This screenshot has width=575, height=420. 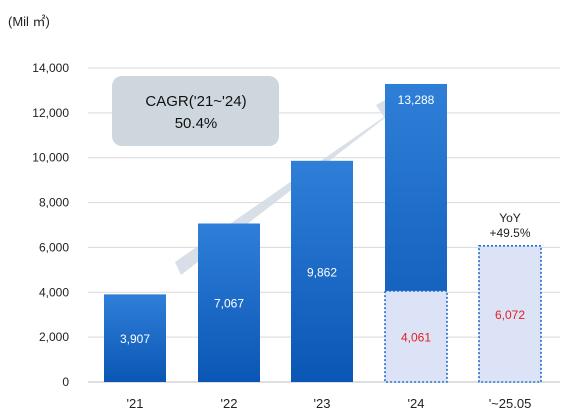 I want to click on cagr-label: CAGR('21~'24), so click(x=195, y=101).